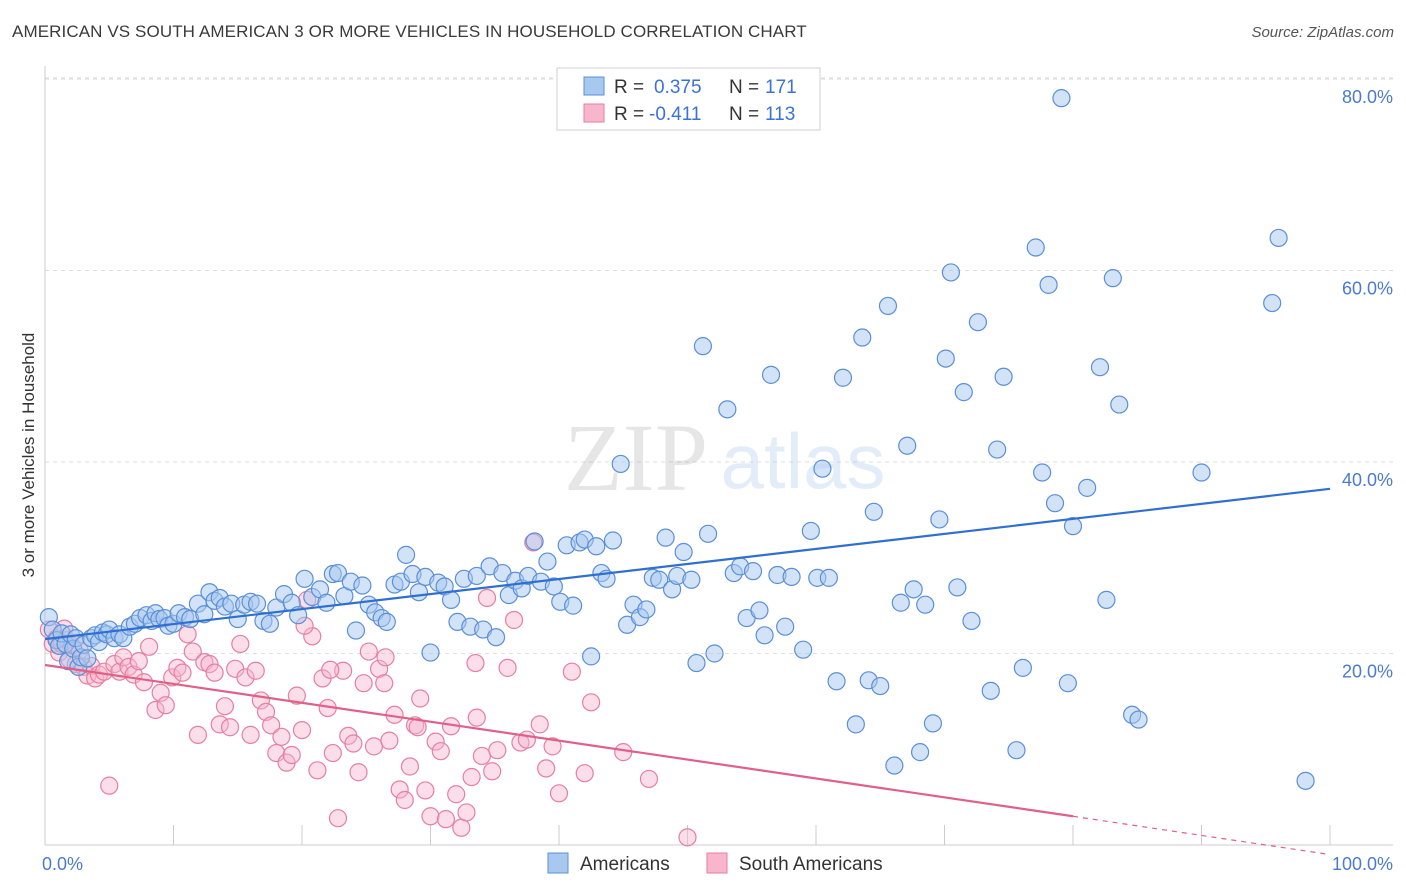 Image resolution: width=1406 pixels, height=892 pixels. What do you see at coordinates (629, 114) in the screenshot?
I see `legend-r-label-2: R =` at bounding box center [629, 114].